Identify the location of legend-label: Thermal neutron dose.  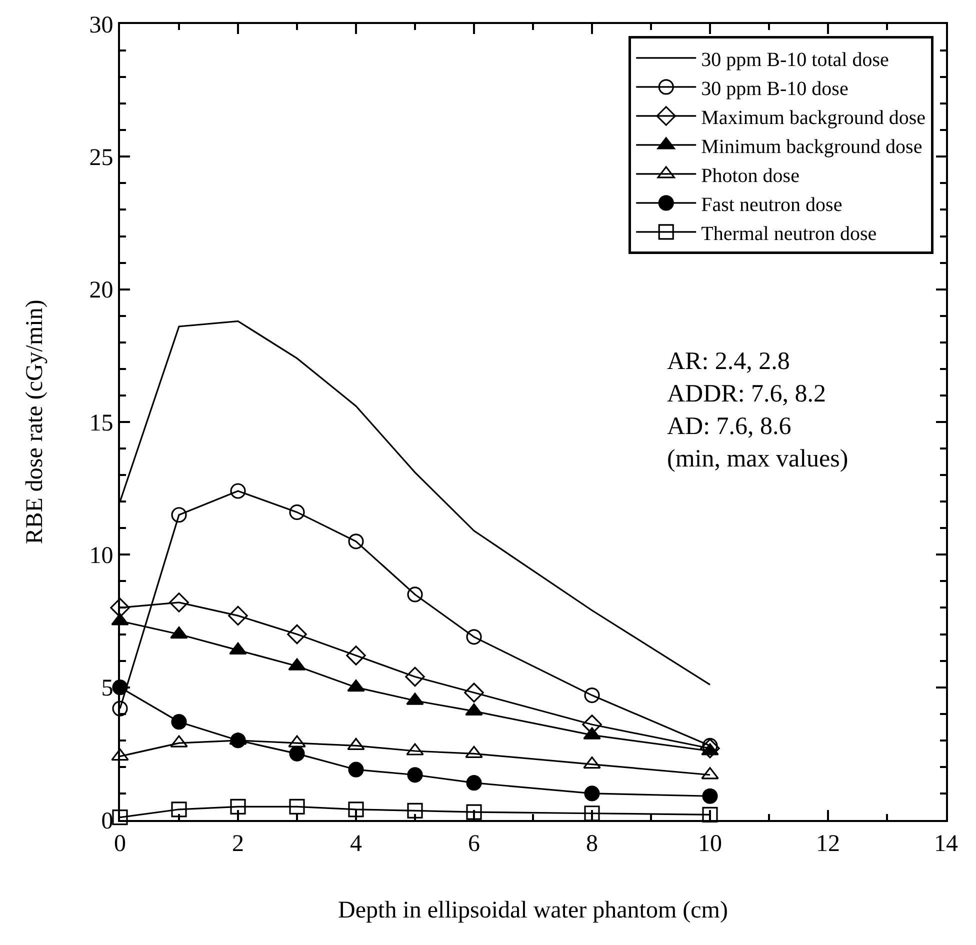
(789, 233).